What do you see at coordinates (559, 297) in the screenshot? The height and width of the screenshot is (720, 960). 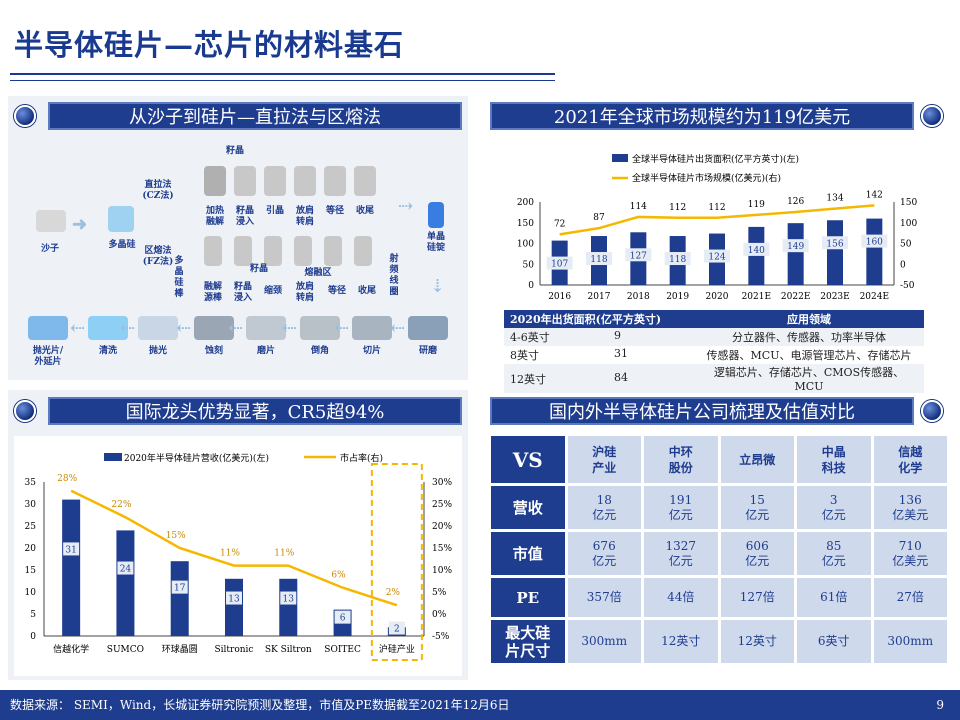 I see `x-tick: 2016` at bounding box center [559, 297].